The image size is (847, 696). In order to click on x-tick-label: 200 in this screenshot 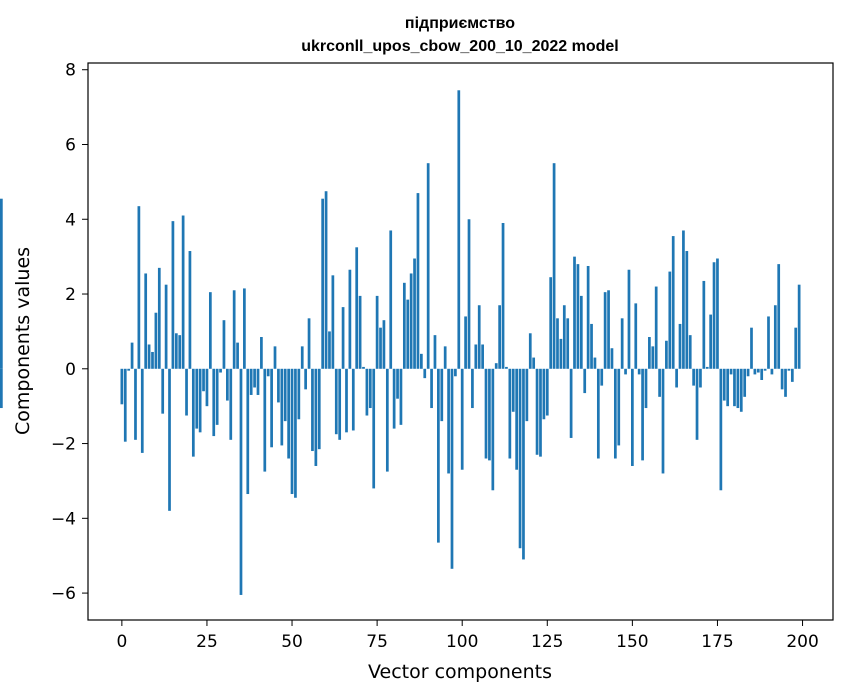, I will do `click(802, 642)`.